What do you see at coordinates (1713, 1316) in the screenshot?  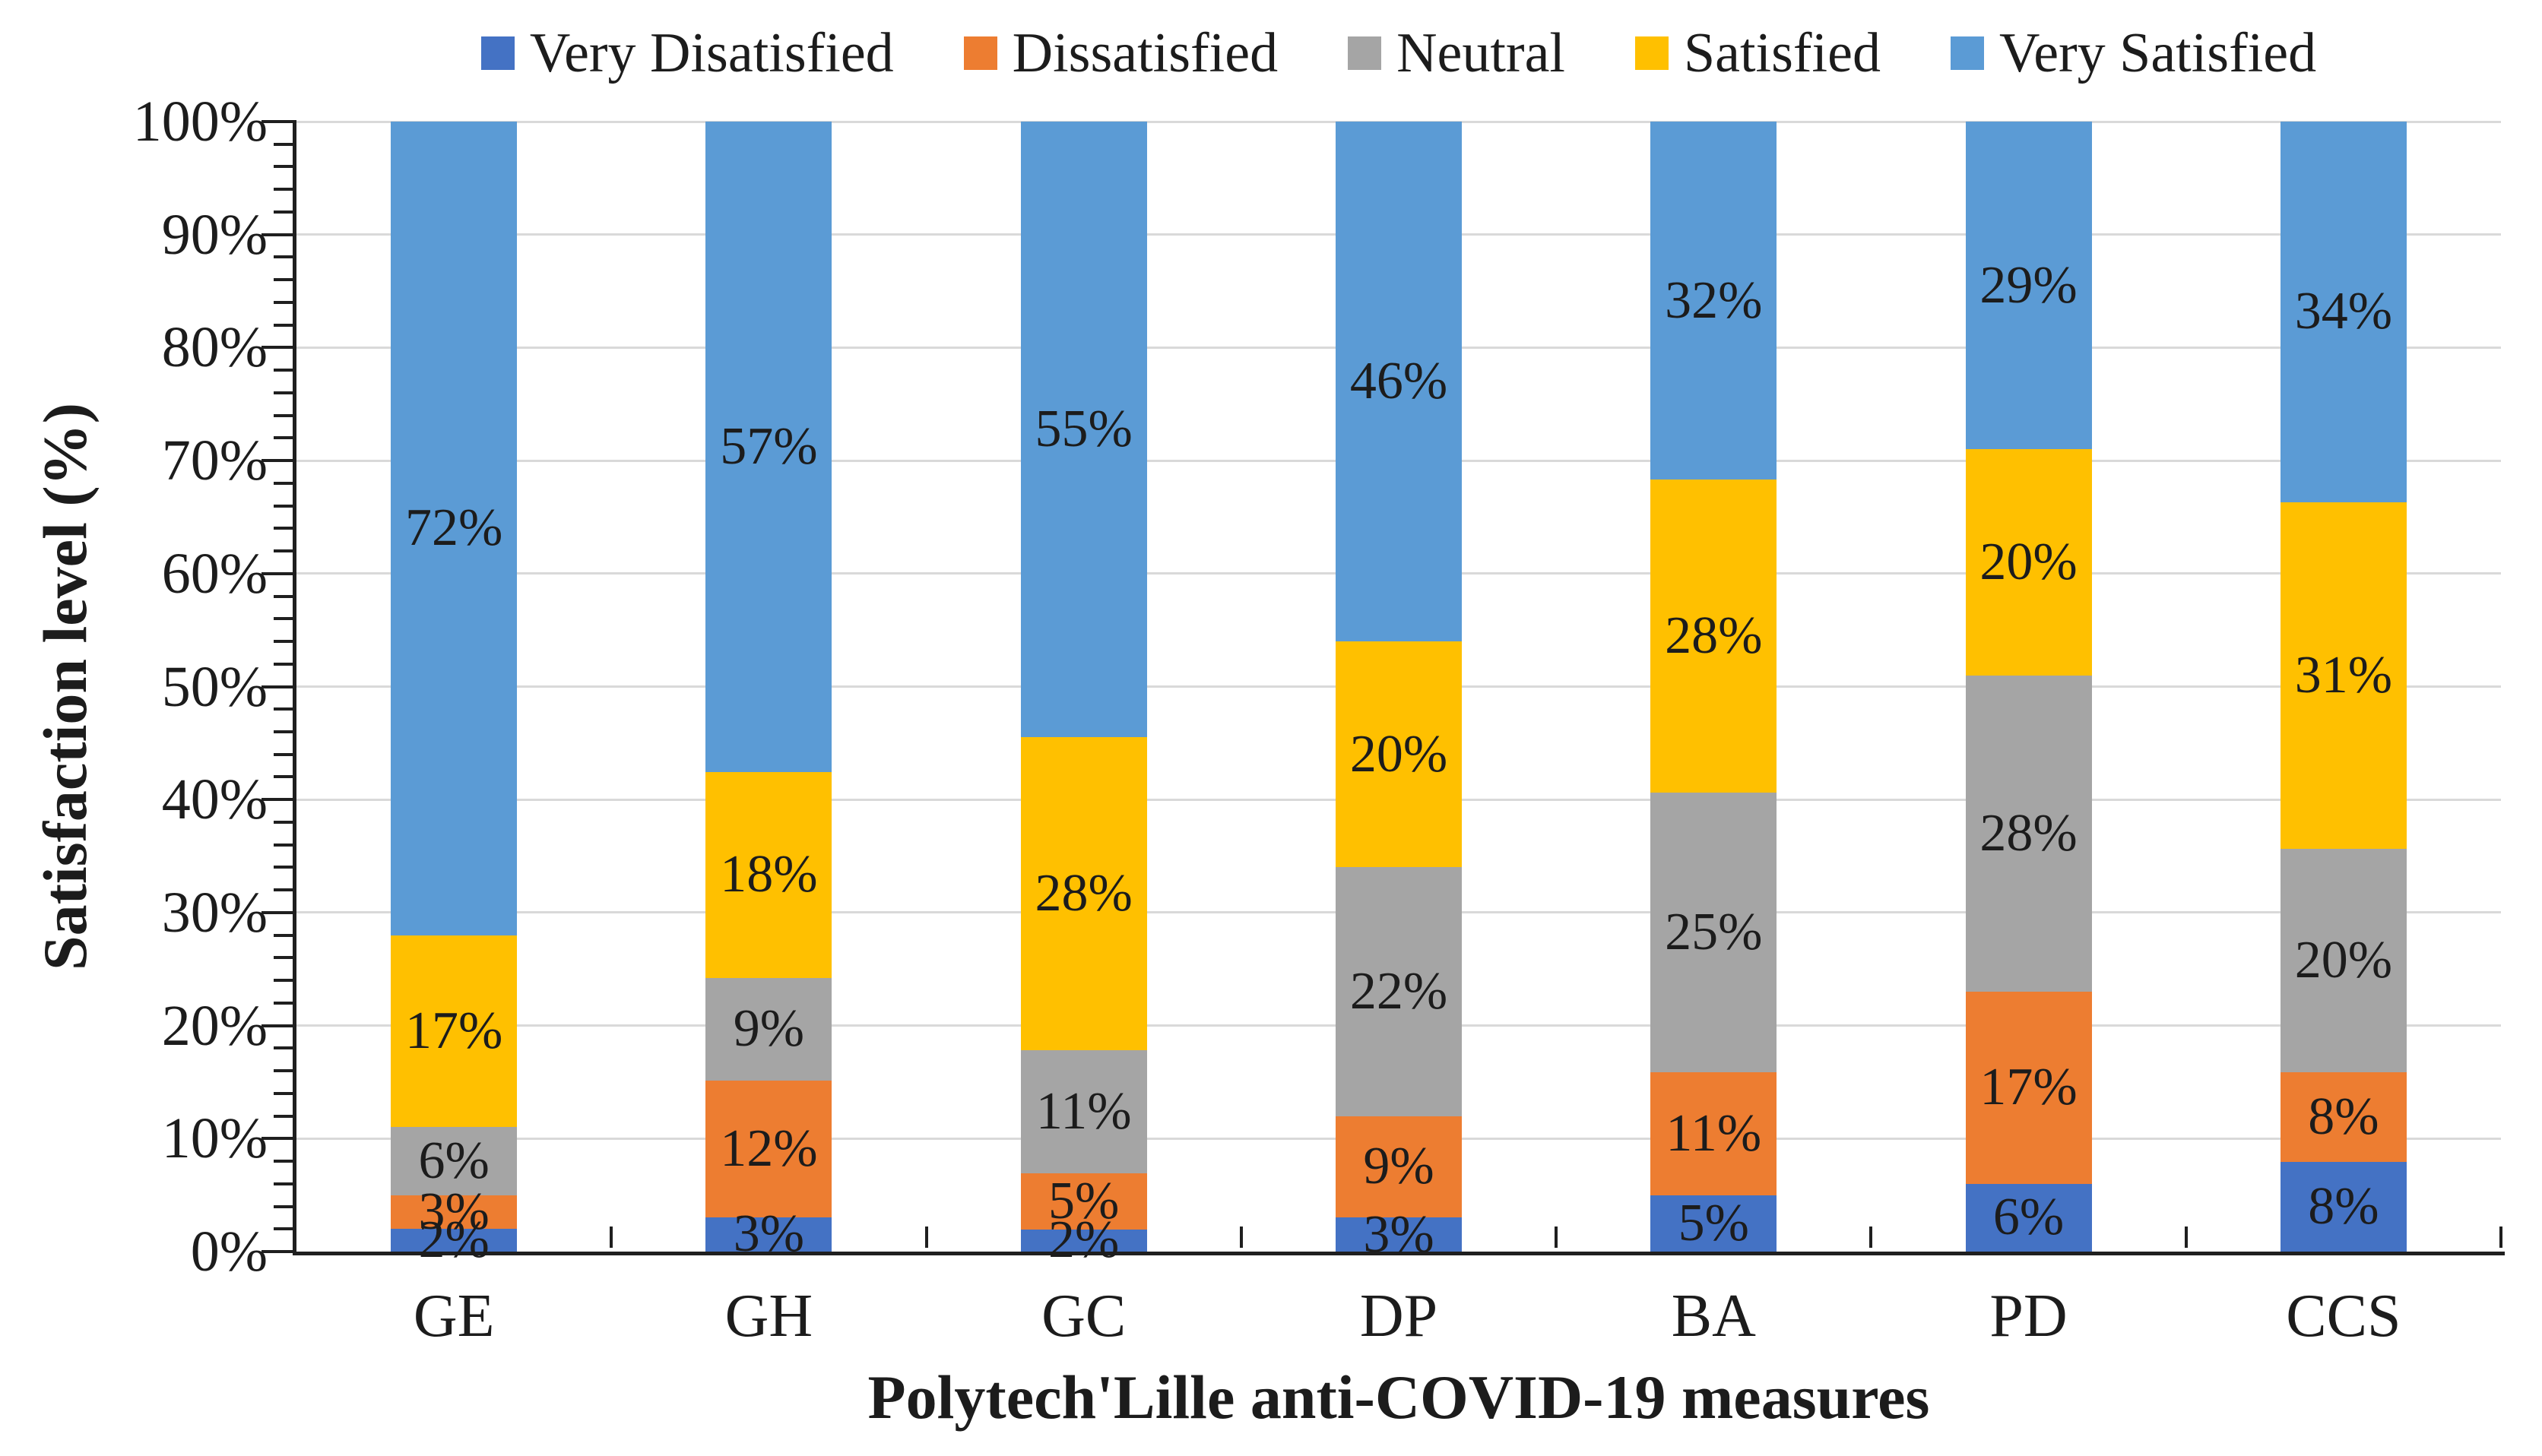 I see `x-axis-category-label-ba: BA` at bounding box center [1713, 1316].